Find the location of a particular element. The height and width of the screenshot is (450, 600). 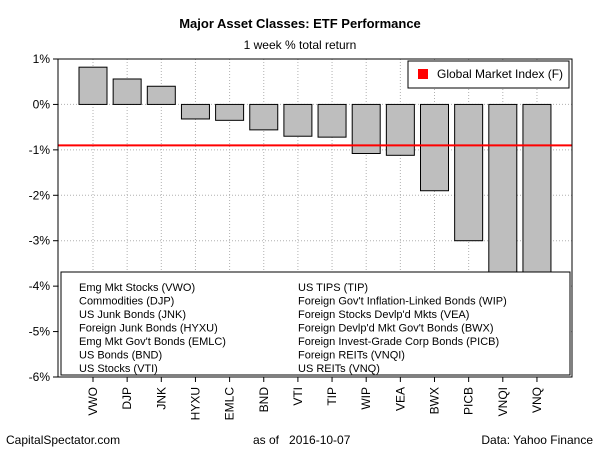

footer-source-site: CapitalSpectator.com is located at coordinates (63, 440).